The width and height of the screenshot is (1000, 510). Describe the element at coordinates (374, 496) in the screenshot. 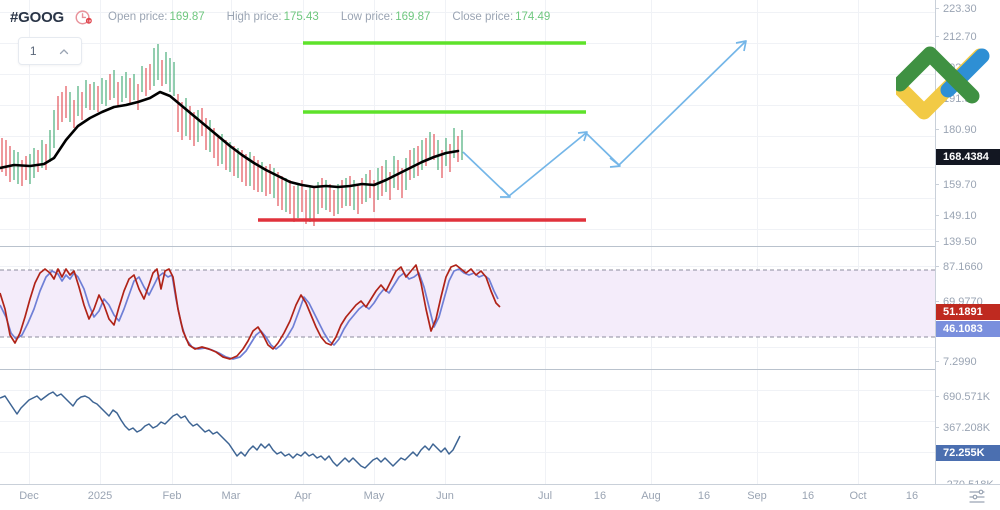

I see `time-label: May` at that location.